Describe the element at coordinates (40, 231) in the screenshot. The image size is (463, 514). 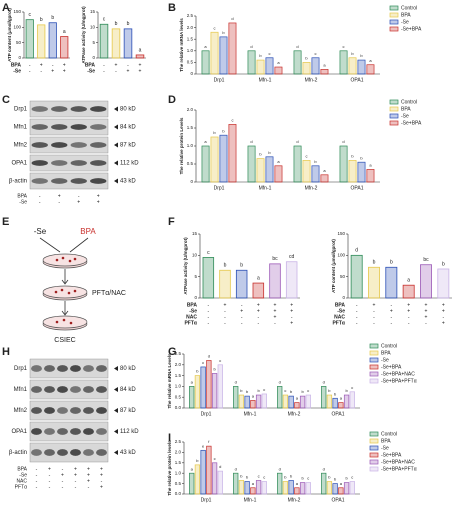
I see `diagram-input: -Se` at that location.